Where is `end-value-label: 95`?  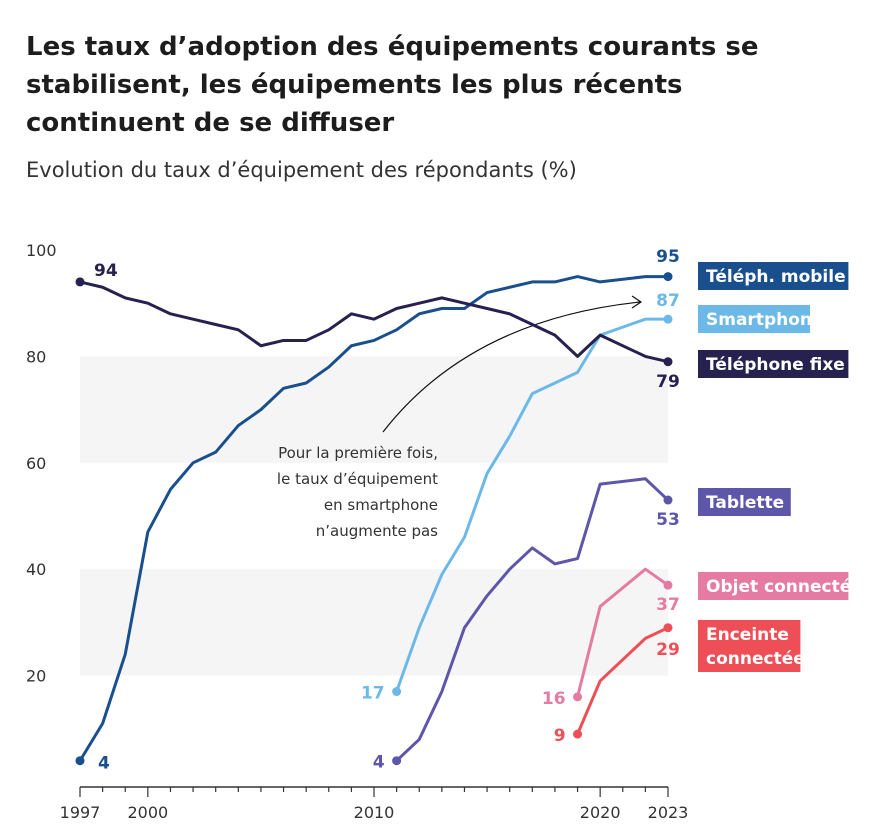 end-value-label: 95 is located at coordinates (668, 257).